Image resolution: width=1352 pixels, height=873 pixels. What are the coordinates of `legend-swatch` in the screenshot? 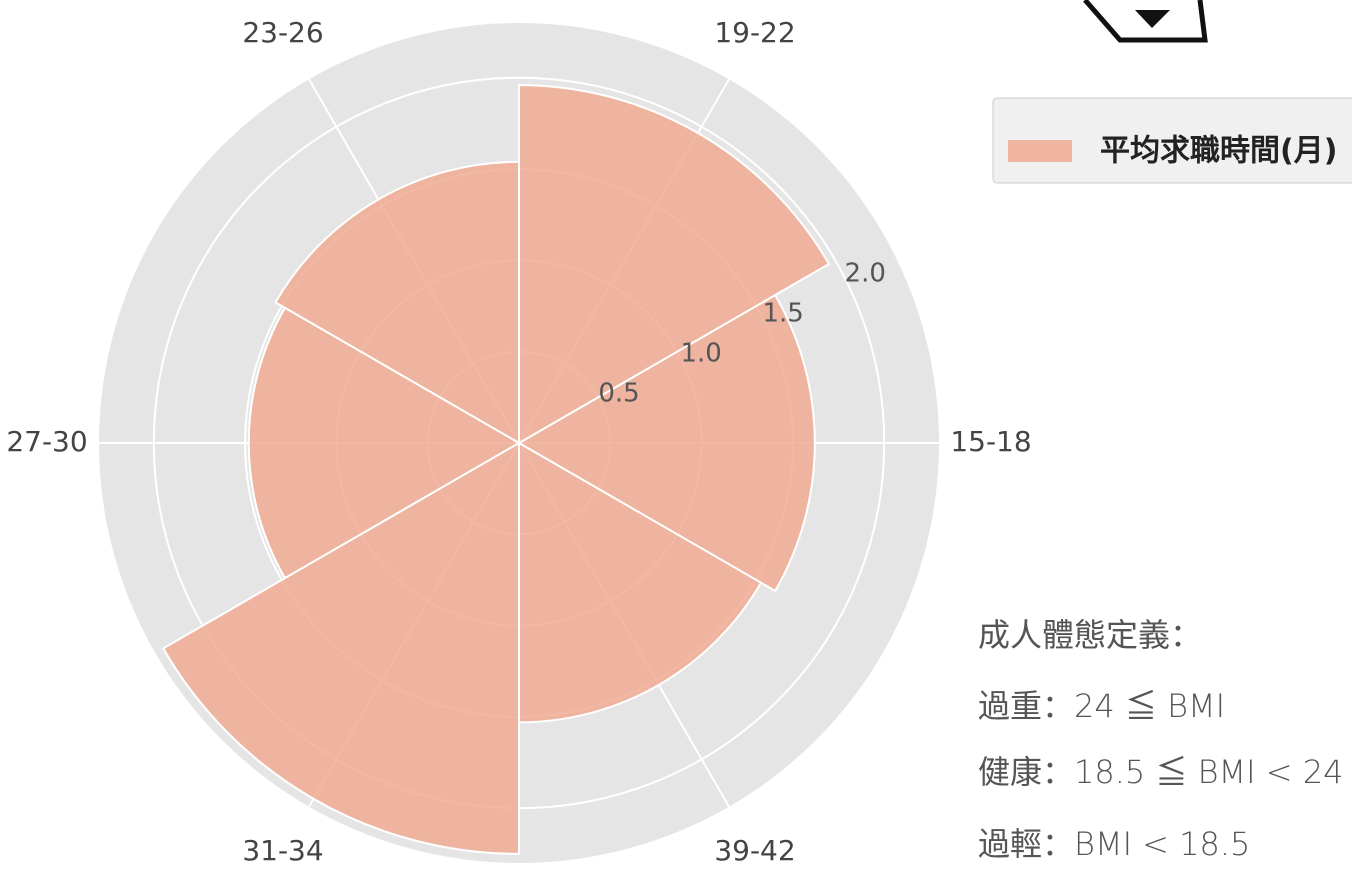 It's located at (1040, 151).